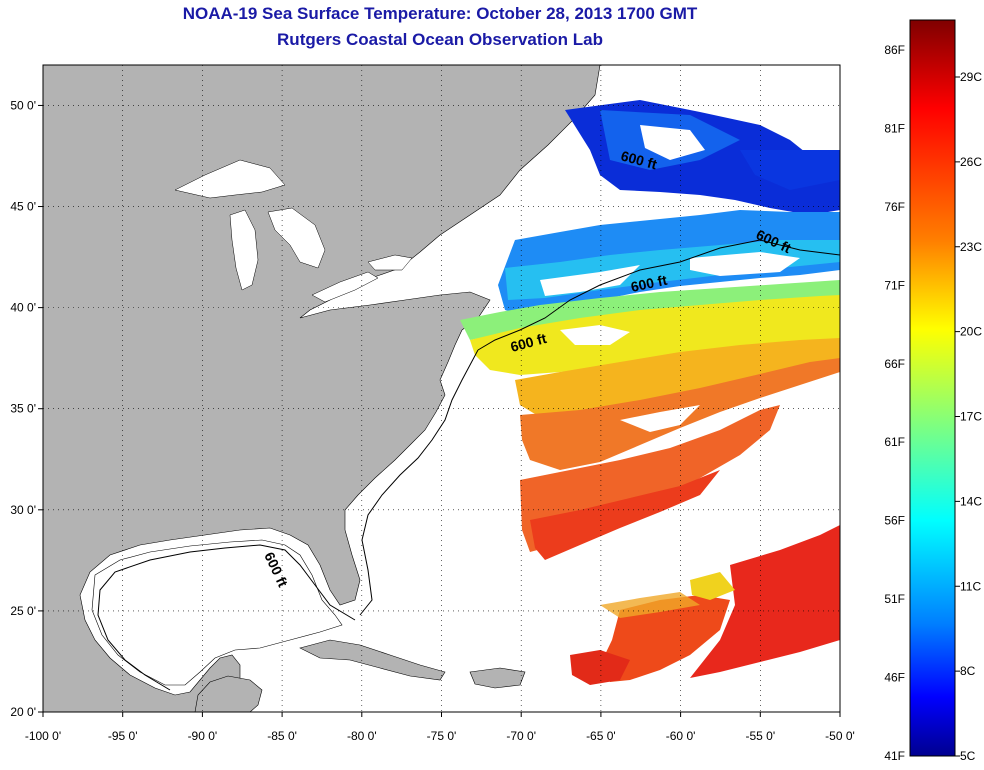  Describe the element at coordinates (971, 417) in the screenshot. I see `colorbar-c-label: 17C` at that location.